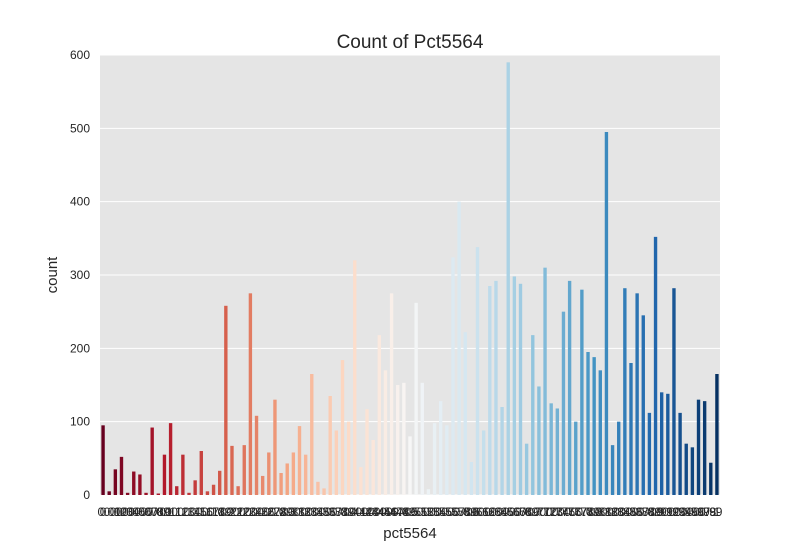  Describe the element at coordinates (717, 512) in the screenshot. I see `x-tick-label: 1` at that location.